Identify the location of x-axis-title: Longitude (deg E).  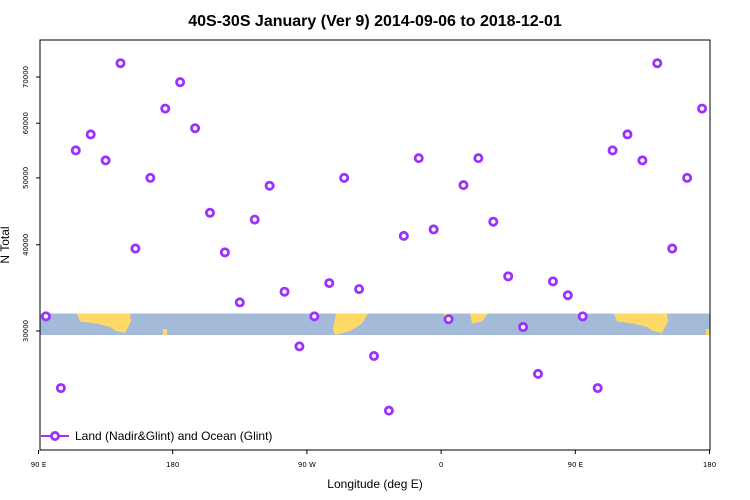
(374, 484).